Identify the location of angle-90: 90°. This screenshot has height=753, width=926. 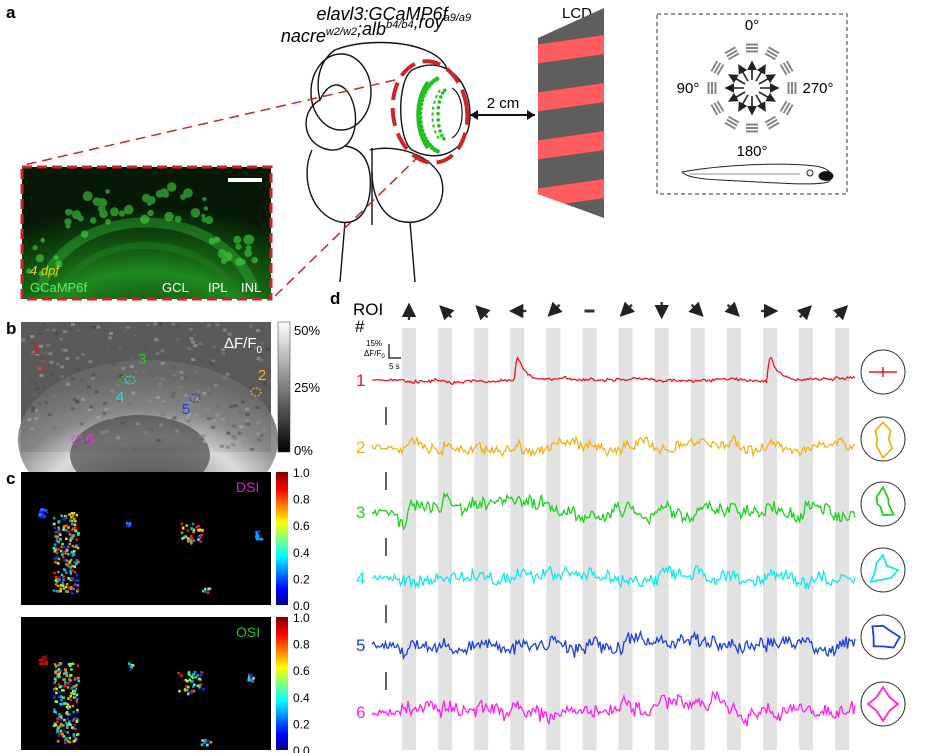
(688, 88).